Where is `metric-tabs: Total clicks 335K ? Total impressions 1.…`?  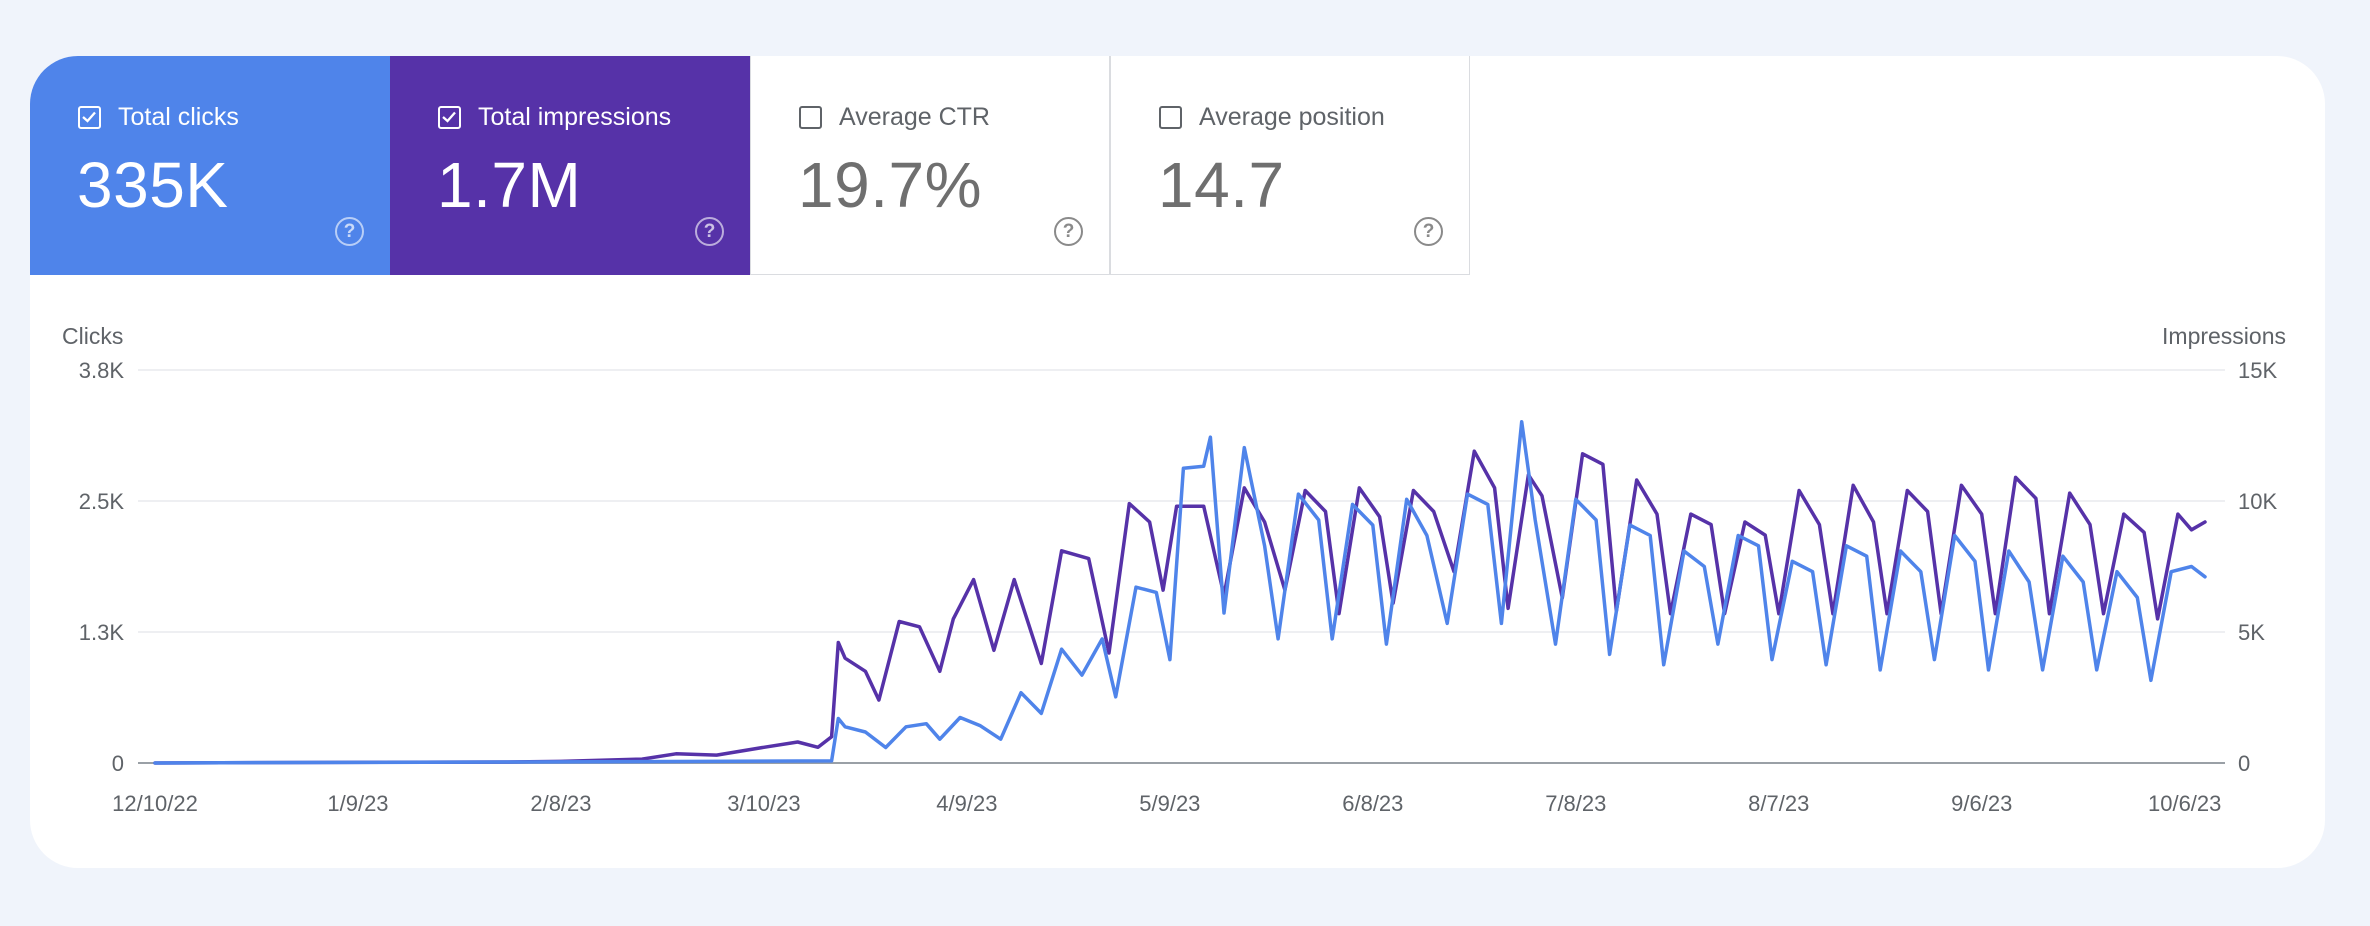
metric-tabs: Total clicks 335K ? Total impressions 1.… is located at coordinates (750, 165).